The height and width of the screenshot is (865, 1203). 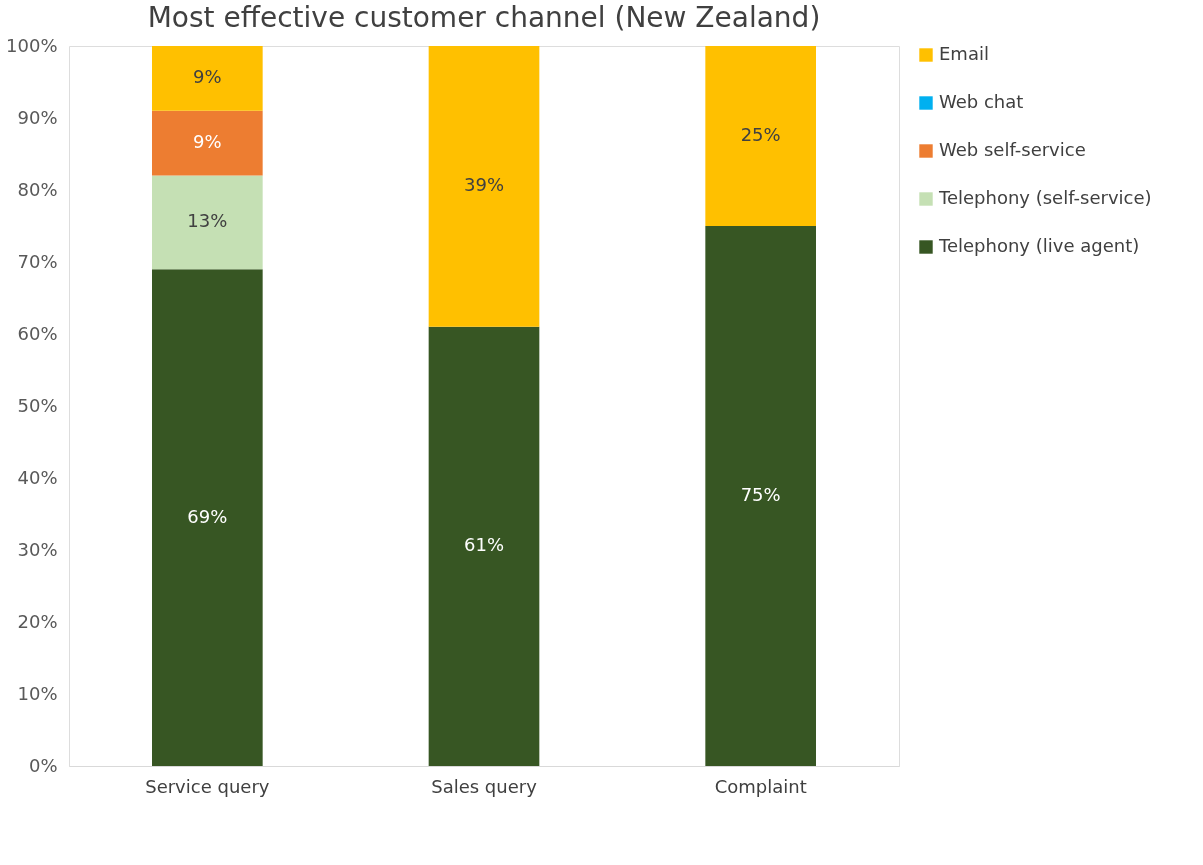 What do you see at coordinates (1045, 197) in the screenshot?
I see `legend-label: Telephony (self-service)` at bounding box center [1045, 197].